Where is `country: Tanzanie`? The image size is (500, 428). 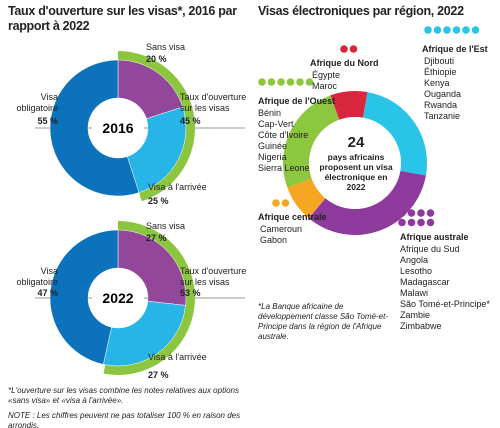
country: Tanzanie is located at coordinates (442, 116).